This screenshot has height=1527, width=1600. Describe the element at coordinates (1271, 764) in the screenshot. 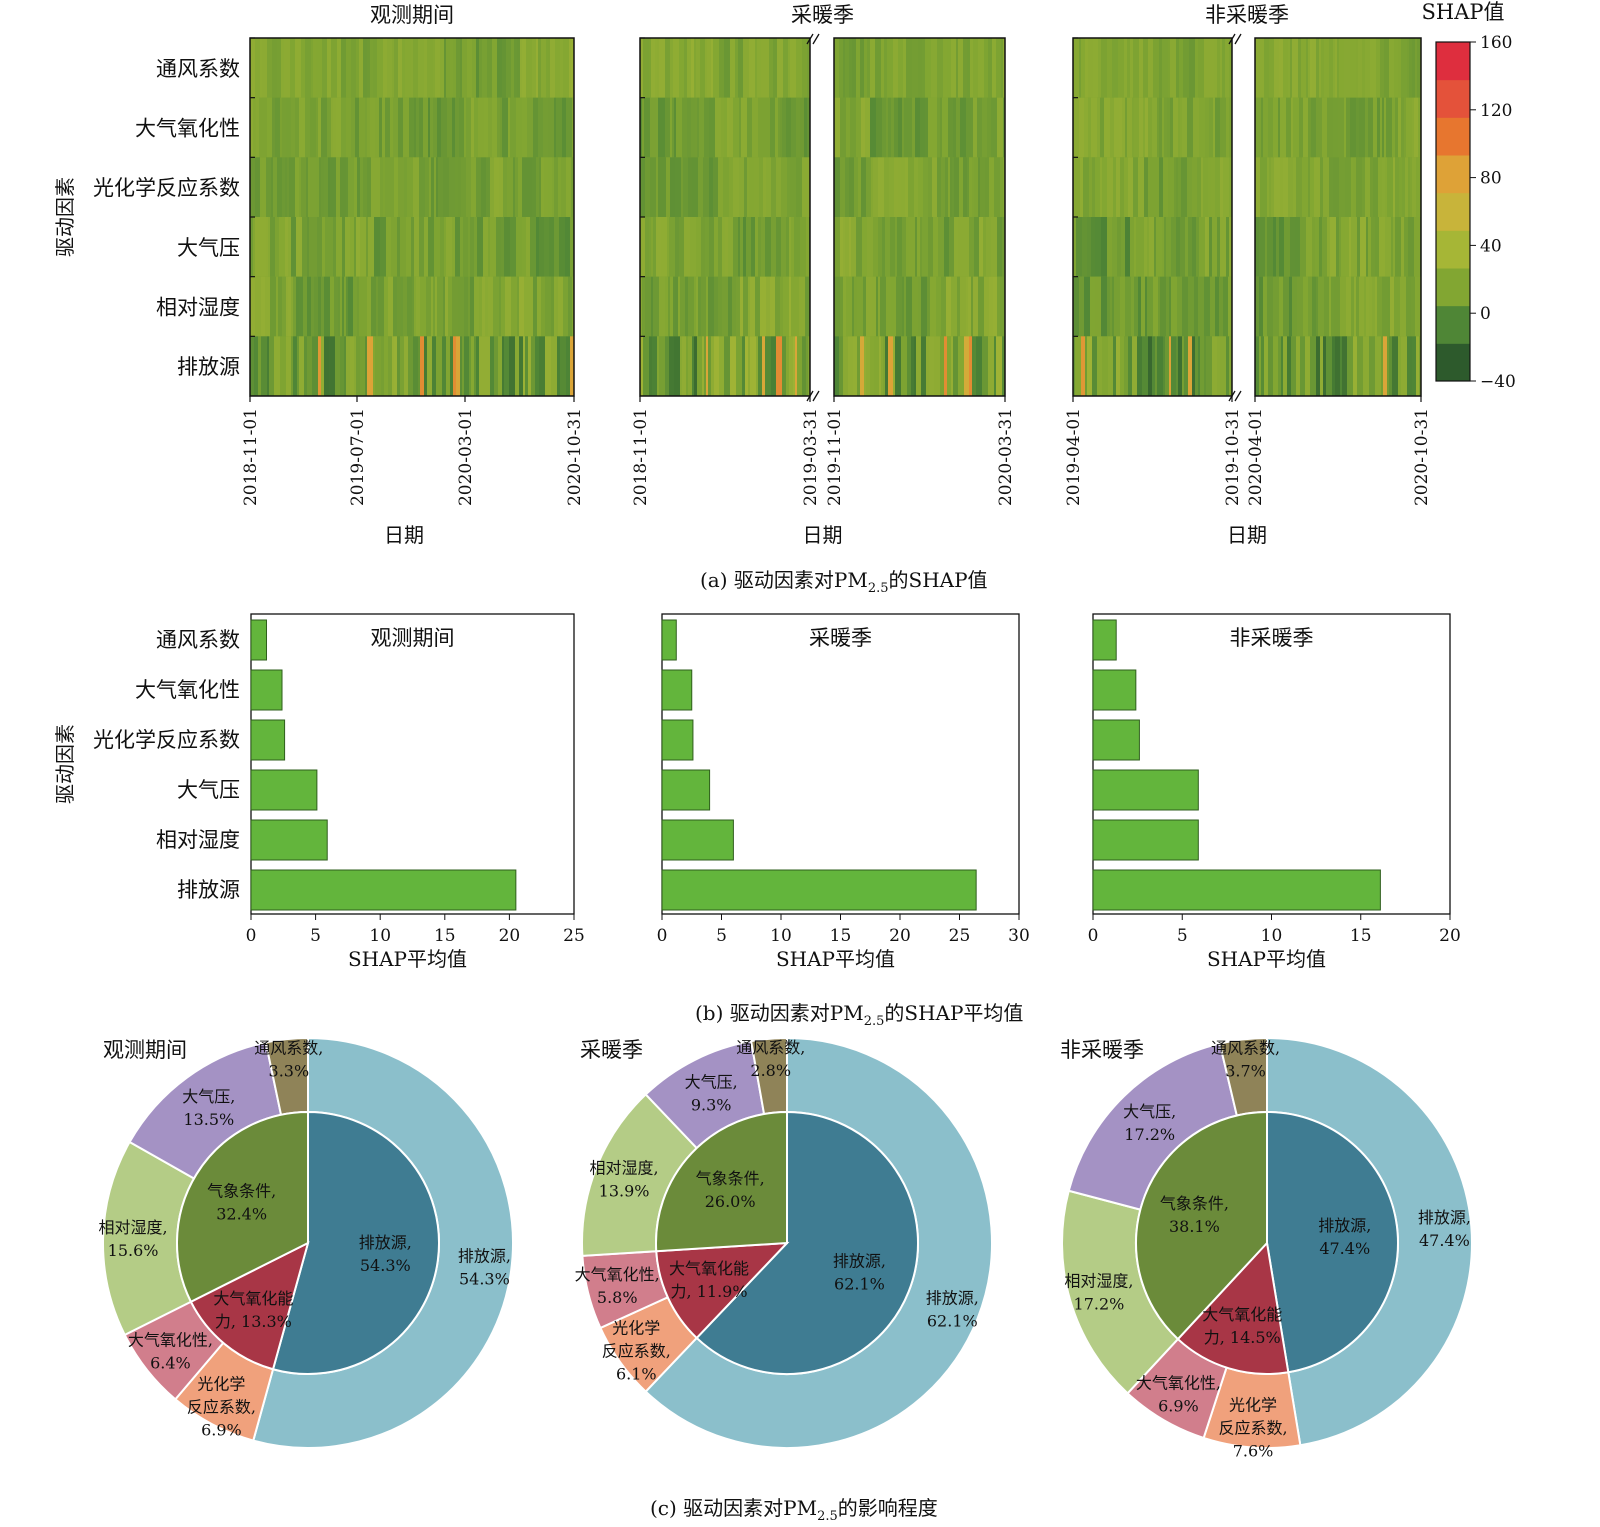

I see `plot-frame` at that location.